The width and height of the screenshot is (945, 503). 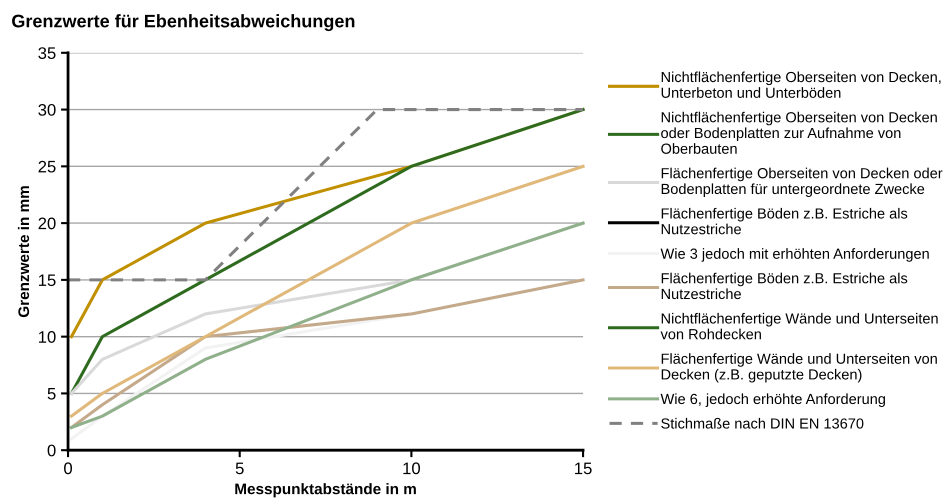 I want to click on y-tick-label: 0, so click(x=52, y=450).